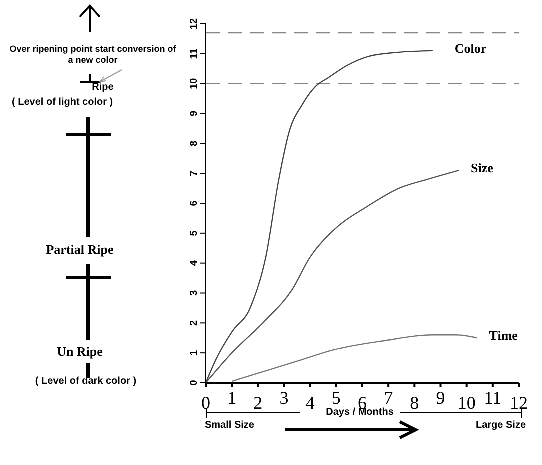 Image resolution: width=542 pixels, height=465 pixels. I want to click on text: Un Ripe, so click(80, 352).